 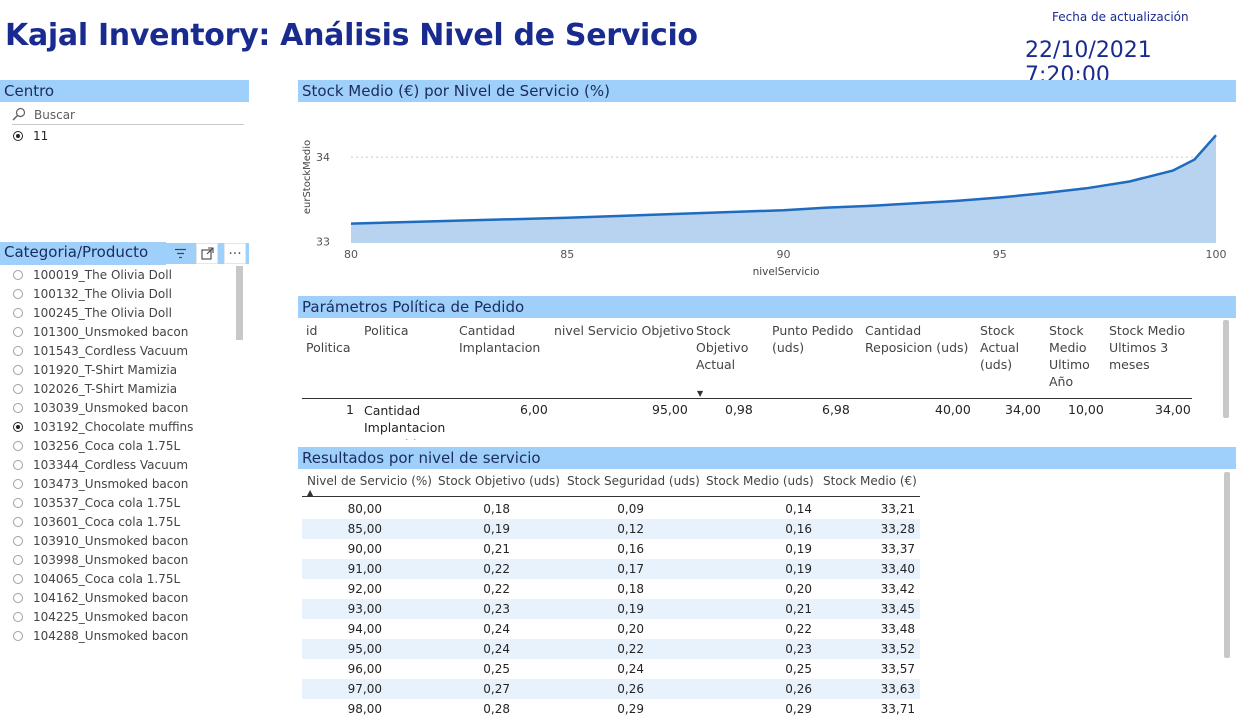 I want to click on list-item: 104065_Coca cola 1.75L, so click(x=125, y=580).